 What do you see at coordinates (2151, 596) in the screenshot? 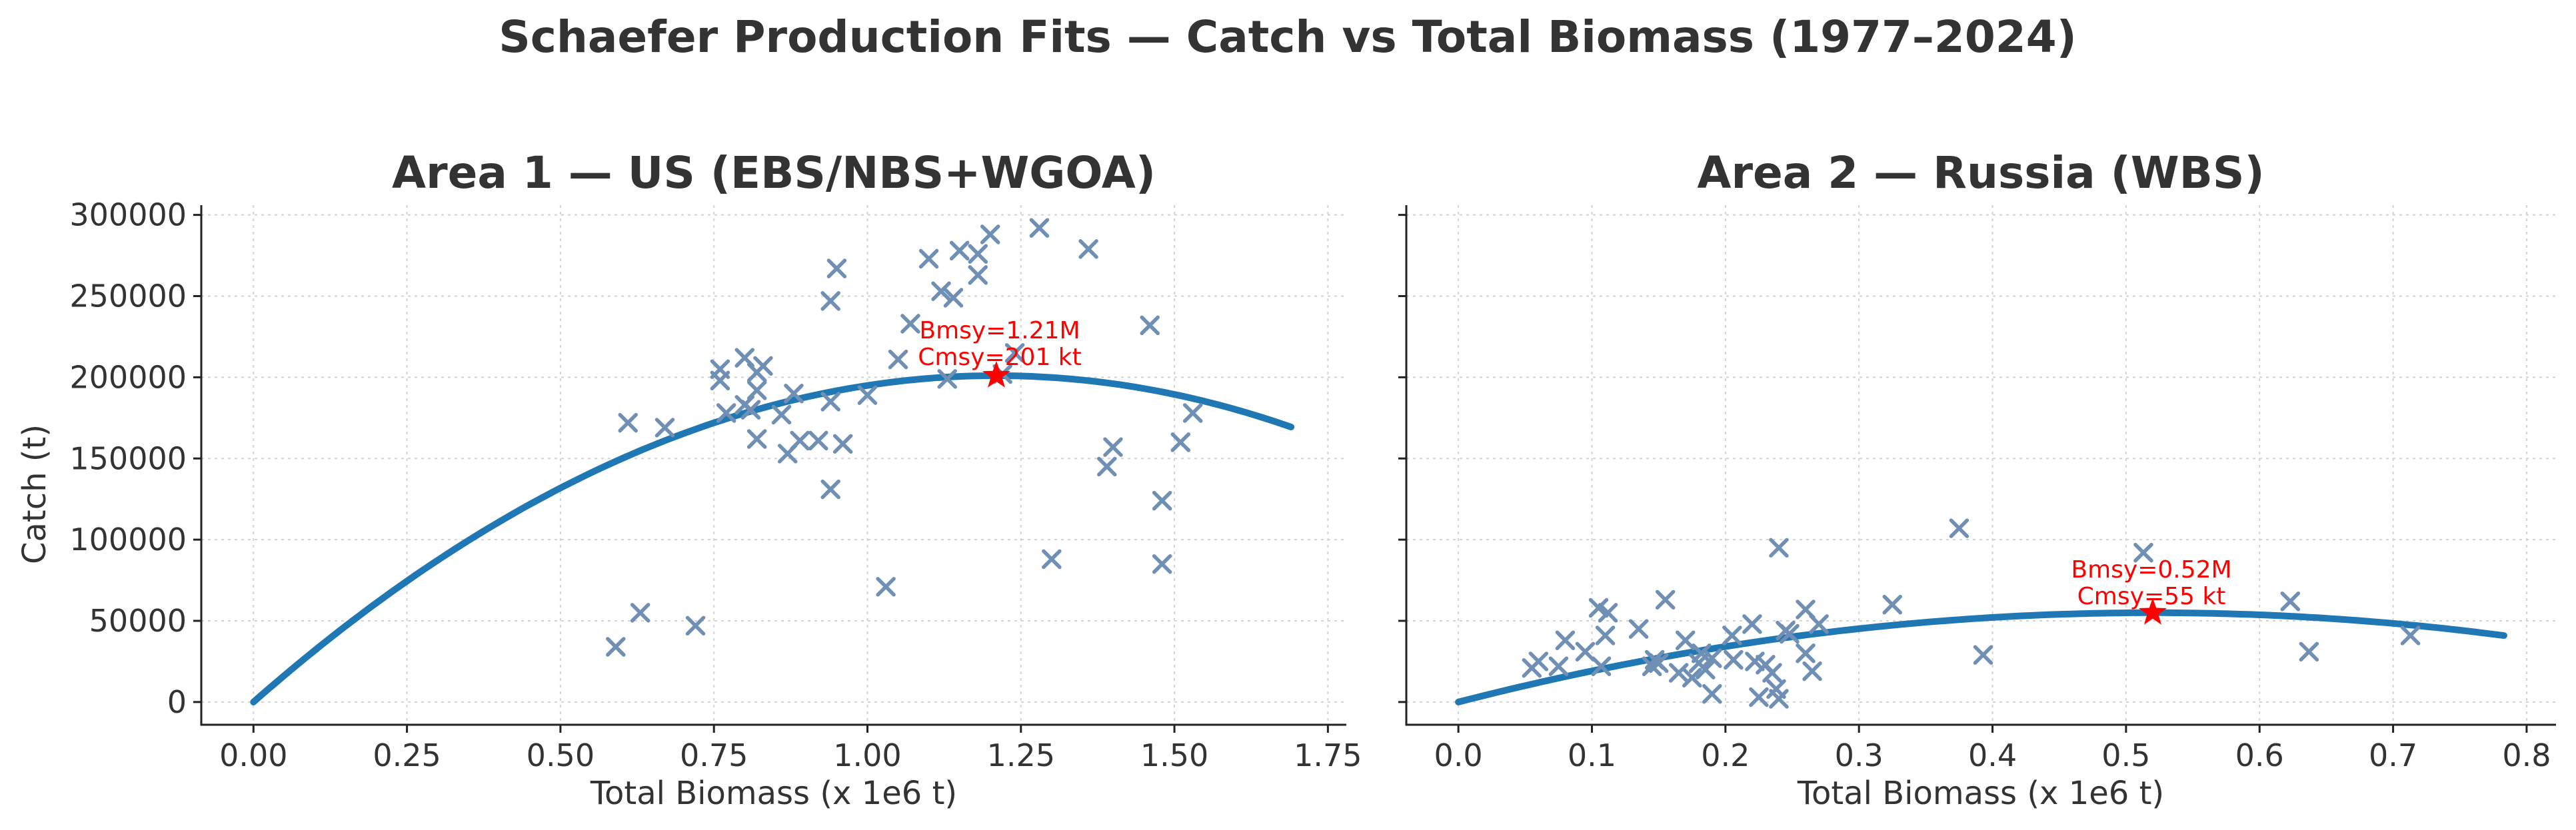
I see `panel-2-annotation-cmsy: Cmsy=55 kt` at bounding box center [2151, 596].